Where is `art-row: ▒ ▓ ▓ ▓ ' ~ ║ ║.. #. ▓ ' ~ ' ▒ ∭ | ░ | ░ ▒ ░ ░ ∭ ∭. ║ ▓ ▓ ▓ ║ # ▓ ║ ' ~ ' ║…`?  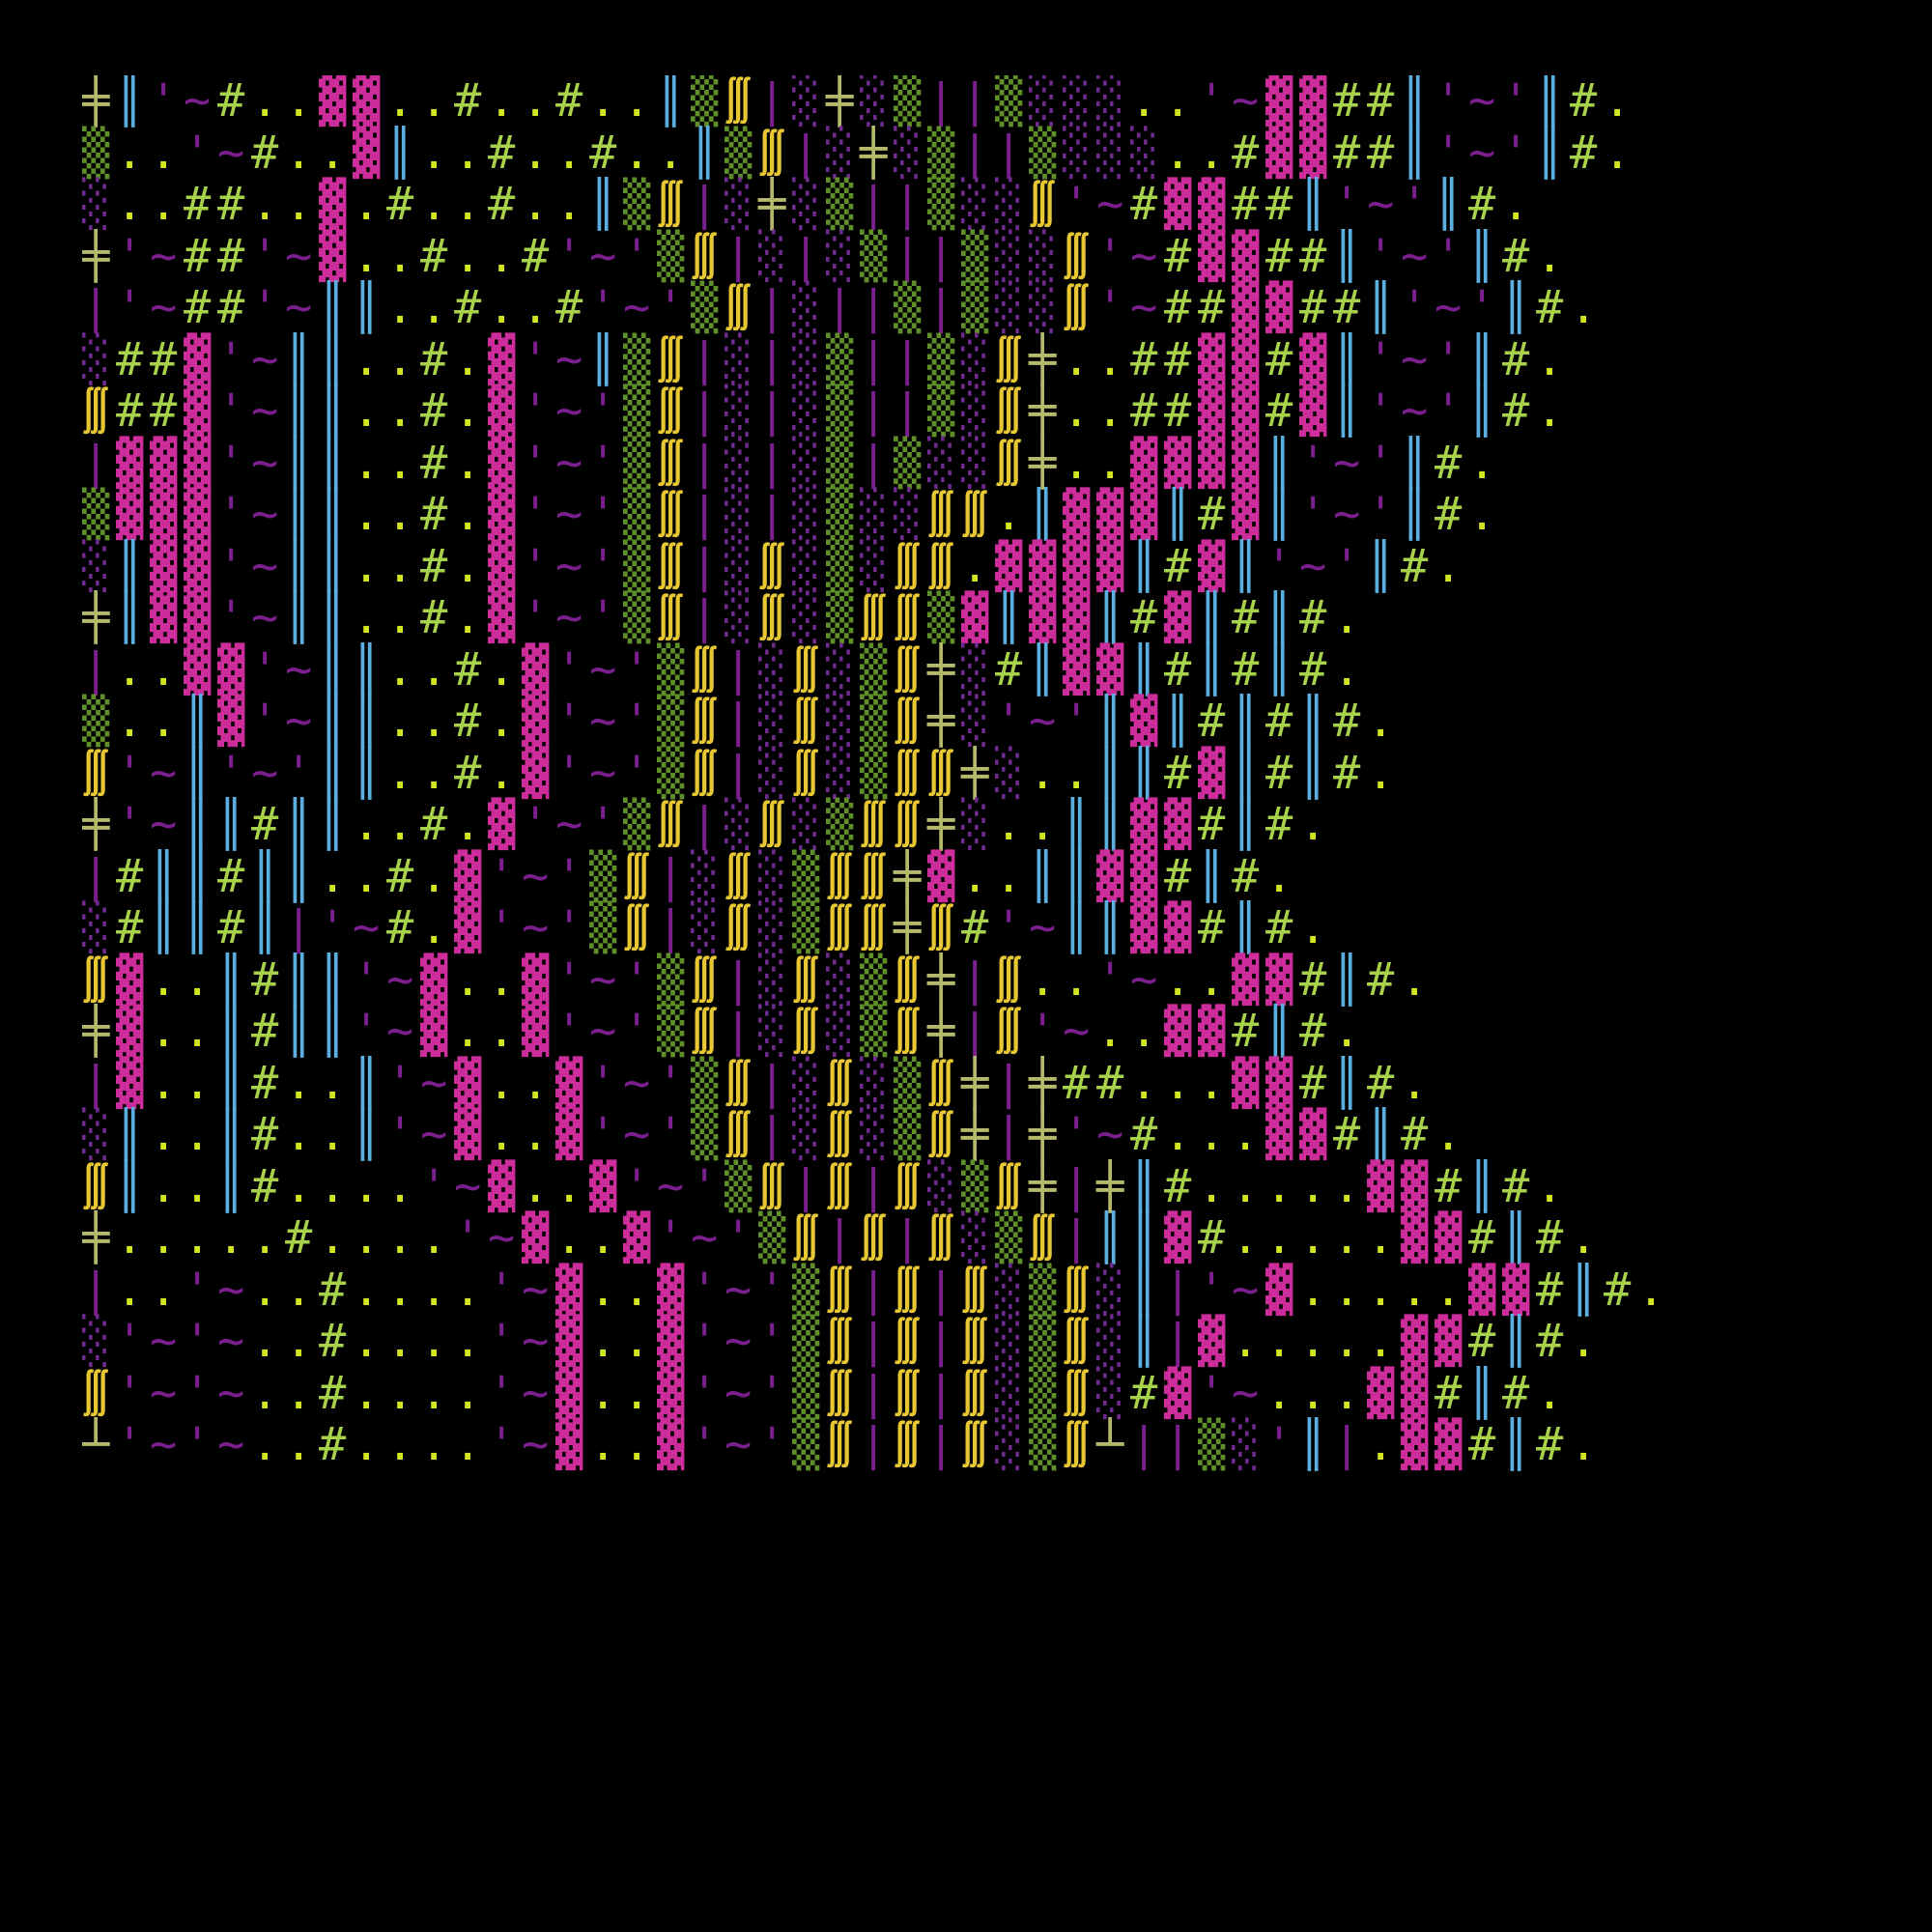
art-row: ▒ ▓ ▓ ▓ ' ~ ║ ║.. #. ▓ ' ~ ' ▒ ∭ | ░ | ░ ▒ ░ ░ ∭ ∭. ║ ▓ ▓ ▓ ║ # ▓ ║ ' ~ ' ║… is located at coordinates (966, 515).